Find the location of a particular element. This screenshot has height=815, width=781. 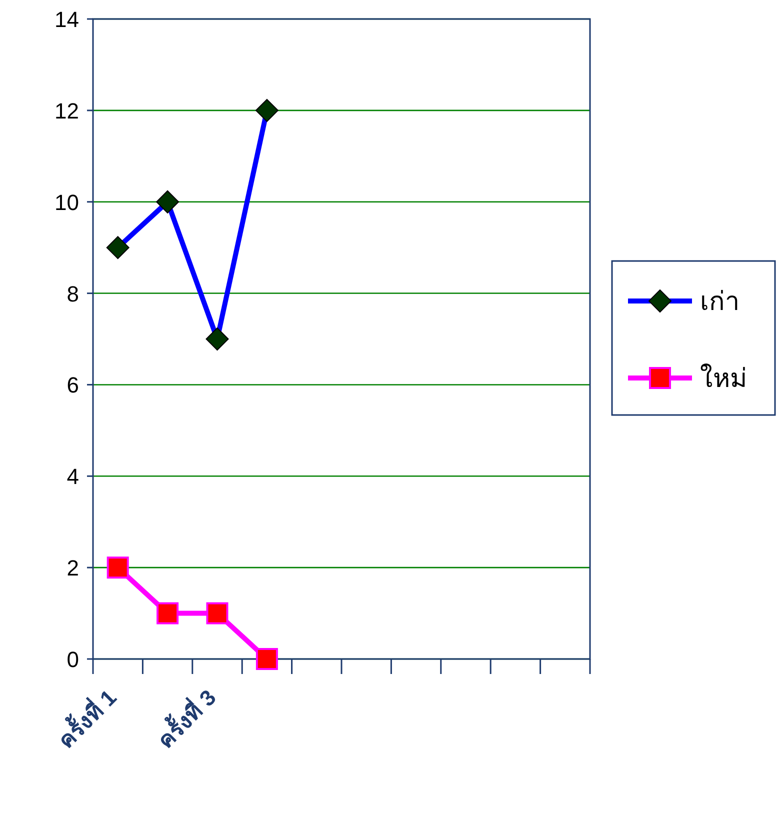

y-tick-label: 12 is located at coordinates (66, 111).